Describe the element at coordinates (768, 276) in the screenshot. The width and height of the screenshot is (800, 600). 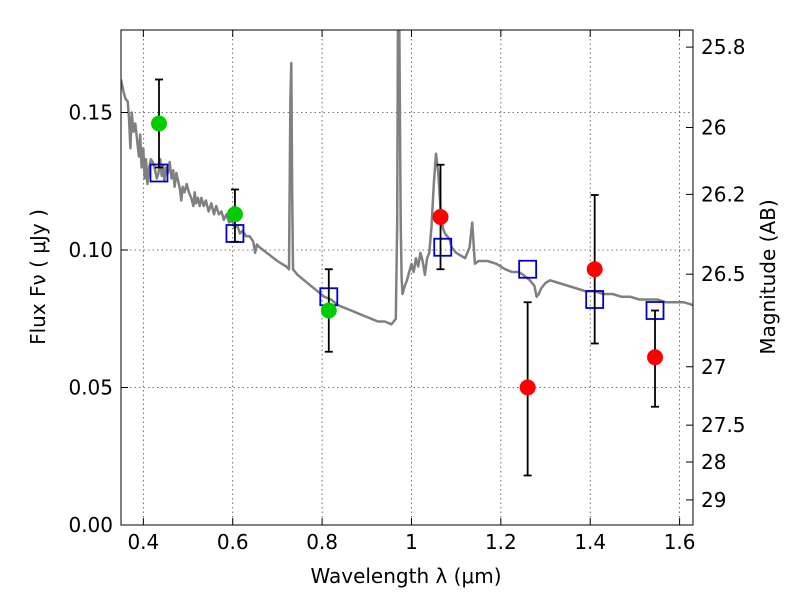
I see `right-axis-title: Magnitude (AB)` at that location.